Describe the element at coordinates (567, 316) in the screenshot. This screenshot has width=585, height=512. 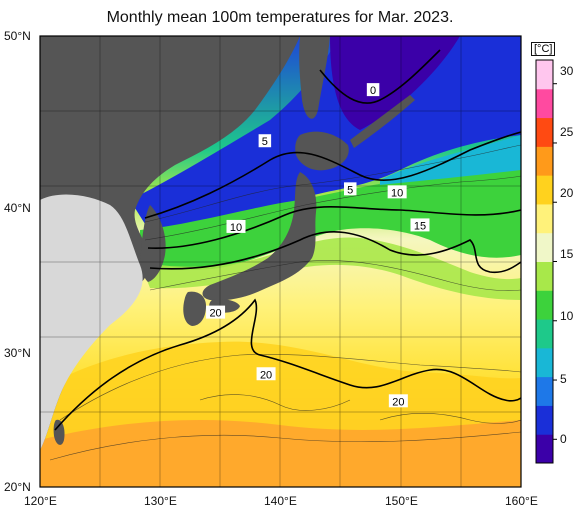
I see `colorbar-tick-10: 10` at that location.